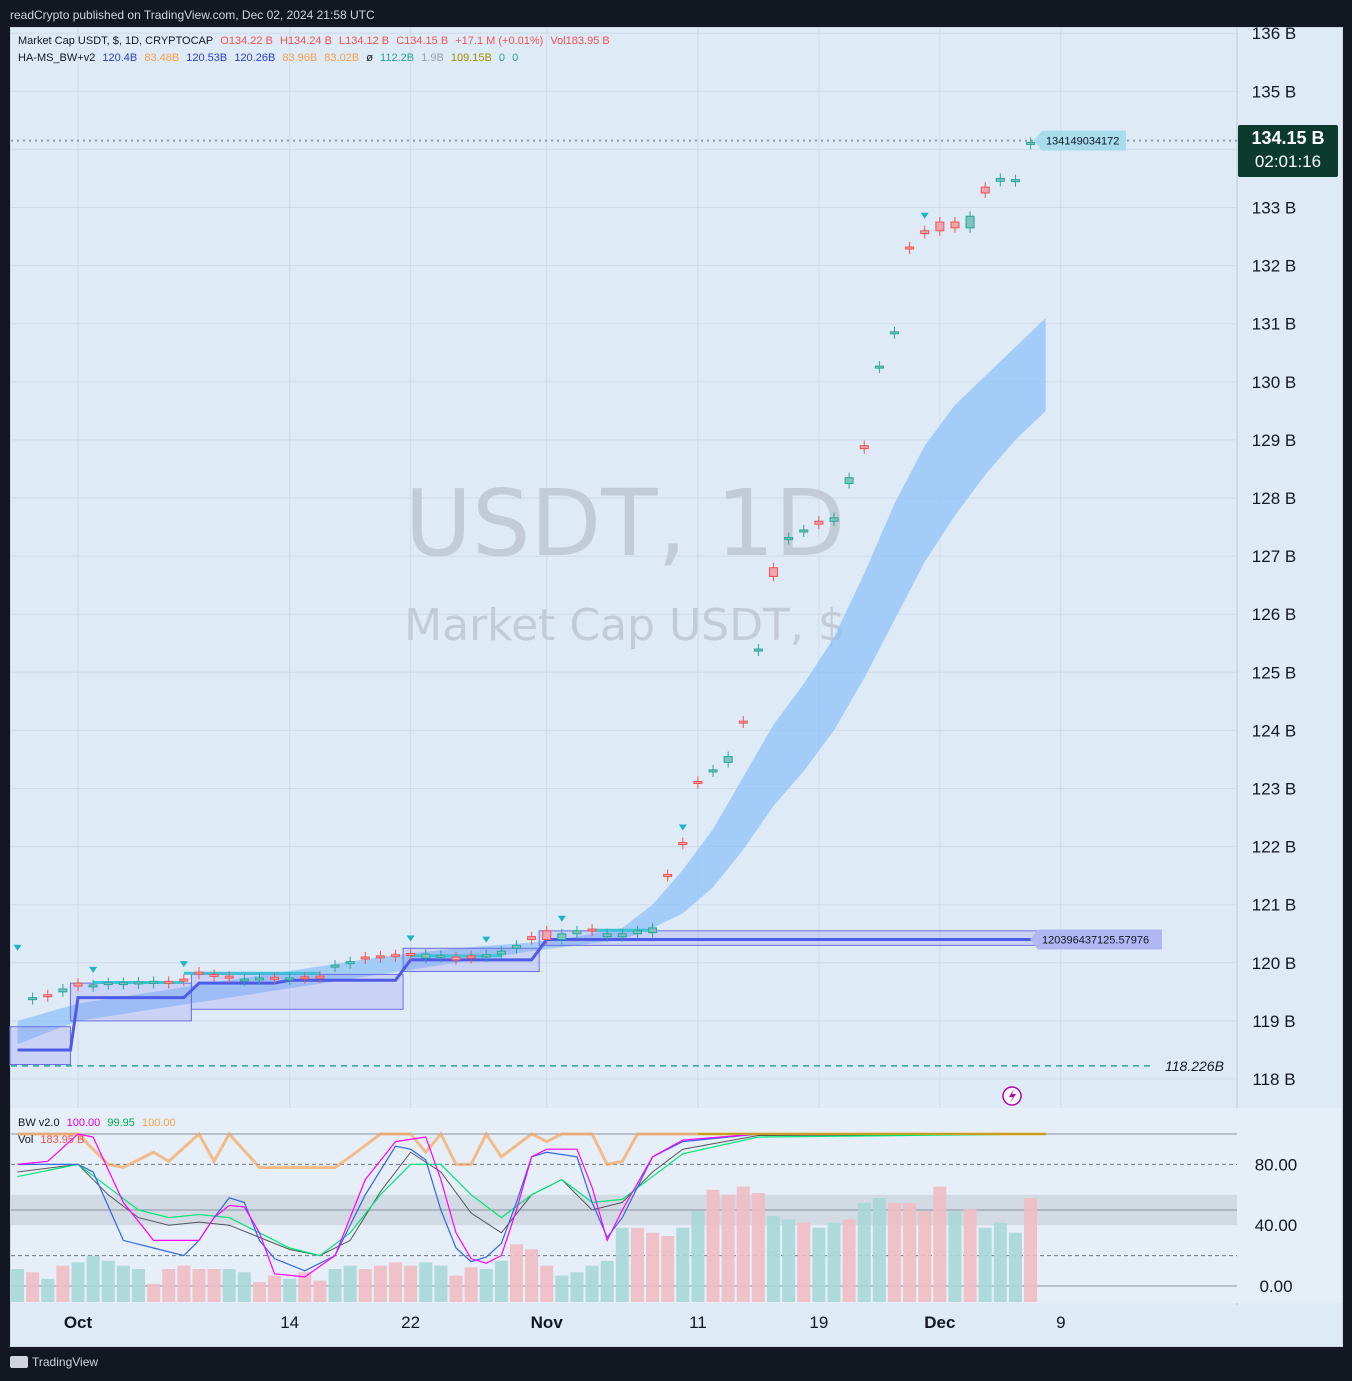 The width and height of the screenshot is (1352, 1381). I want to click on osc-blue-line, so click(531, 1202).